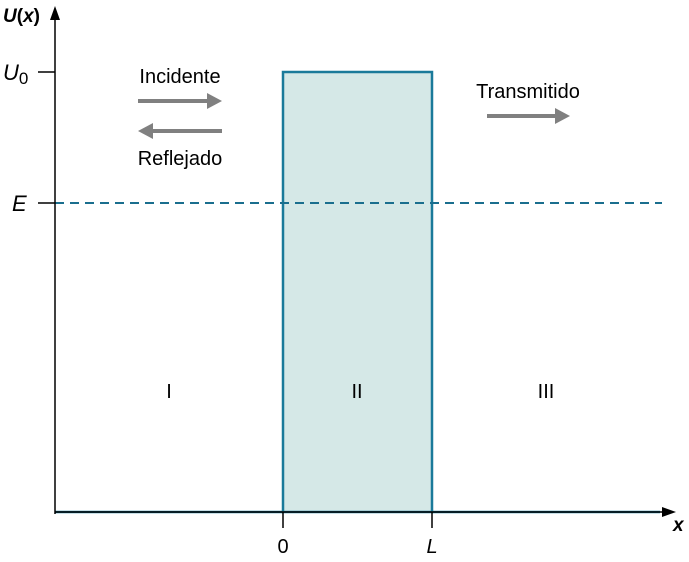 Image resolution: width=689 pixels, height=562 pixels. I want to click on u0-label: U0, so click(15, 74).